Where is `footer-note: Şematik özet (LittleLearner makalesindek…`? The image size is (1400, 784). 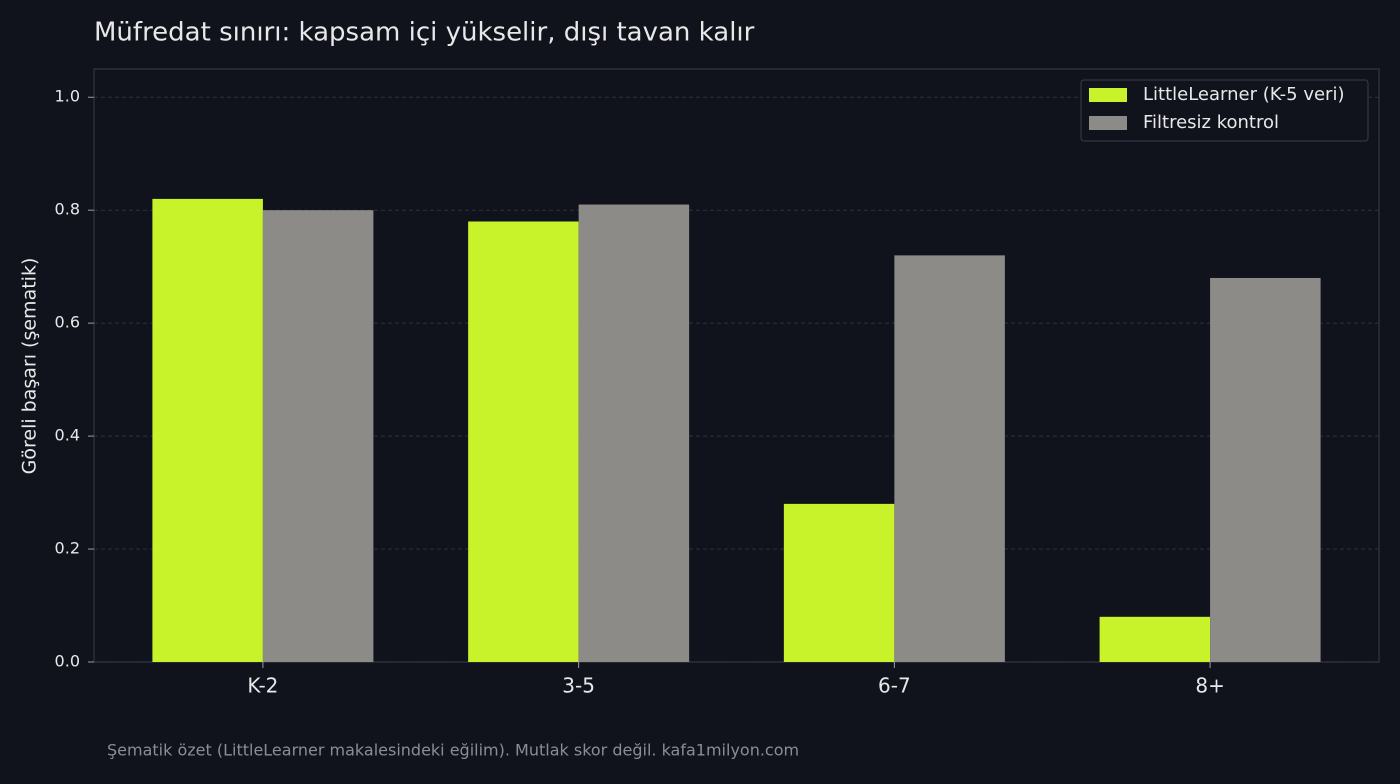
footer-note: Şematik özet (LittleLearner makalesindek… is located at coordinates (453, 750).